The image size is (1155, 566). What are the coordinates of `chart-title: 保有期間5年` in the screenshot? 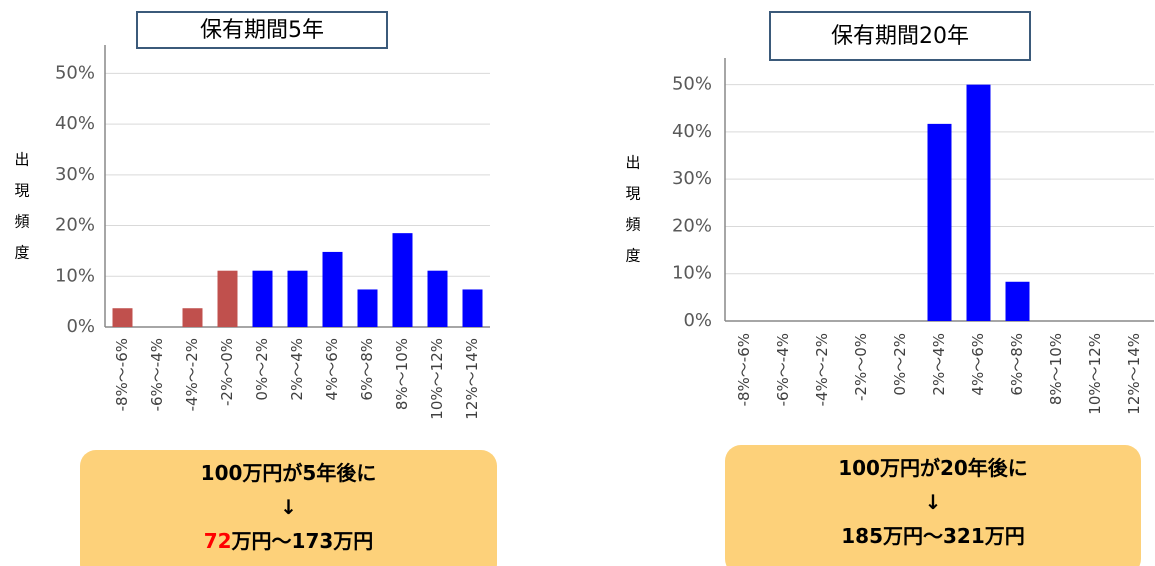 It's located at (262, 30).